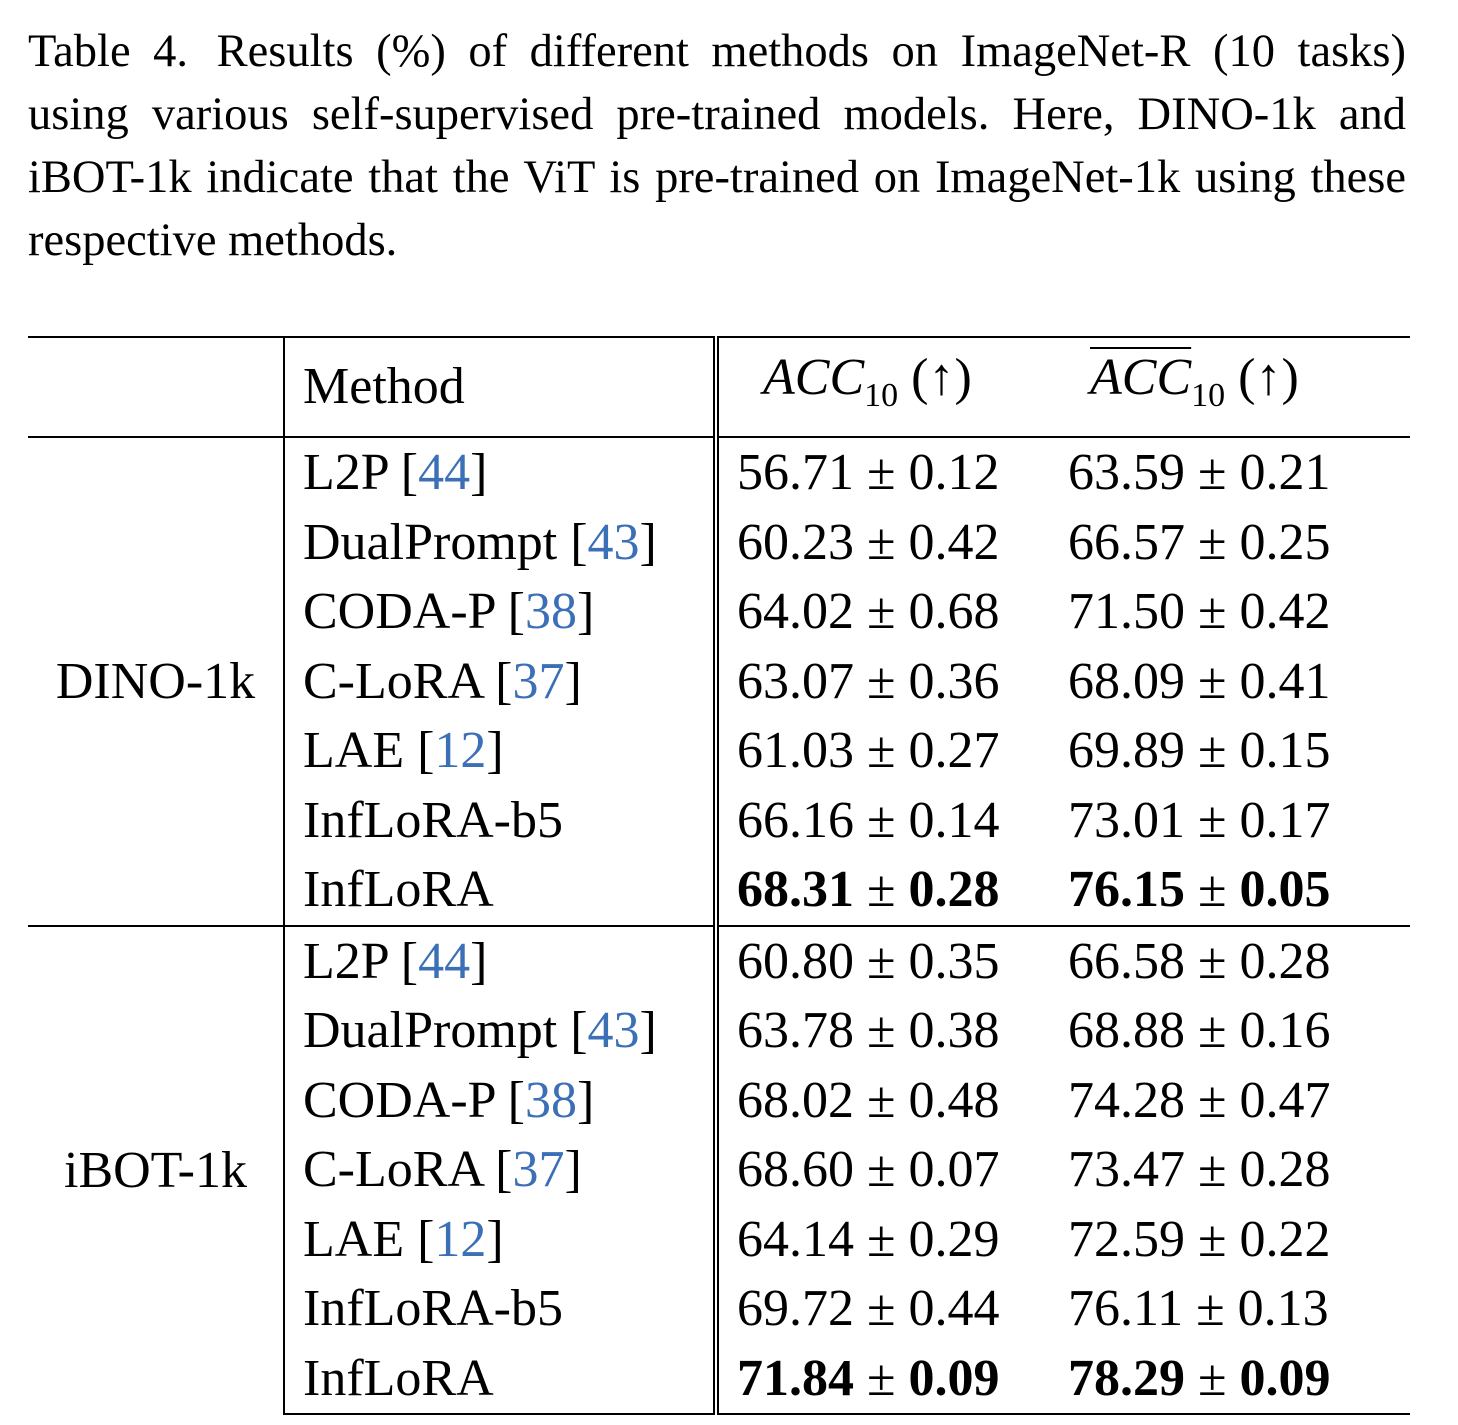 The height and width of the screenshot is (1425, 1458). I want to click on method-cell: InfLoRA, so click(501, 890).